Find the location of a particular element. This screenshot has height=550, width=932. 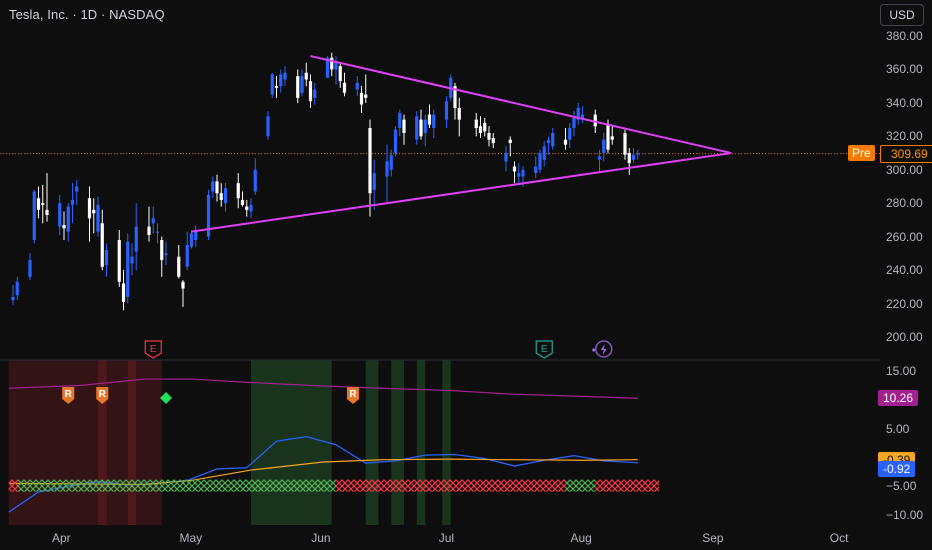

price-axis-tick: 200.00 is located at coordinates (904, 337).